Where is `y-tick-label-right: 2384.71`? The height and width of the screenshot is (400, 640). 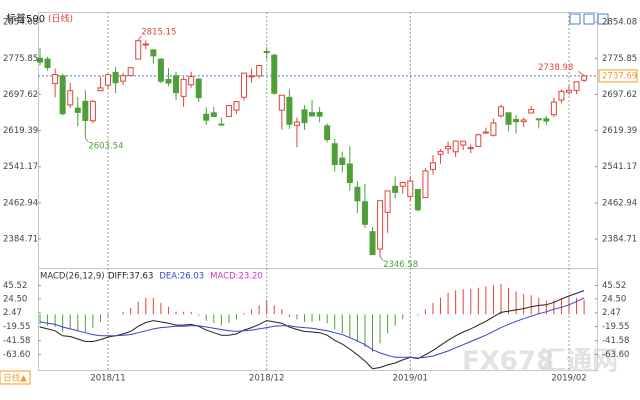 y-tick-label-right: 2384.71 is located at coordinates (619, 240).